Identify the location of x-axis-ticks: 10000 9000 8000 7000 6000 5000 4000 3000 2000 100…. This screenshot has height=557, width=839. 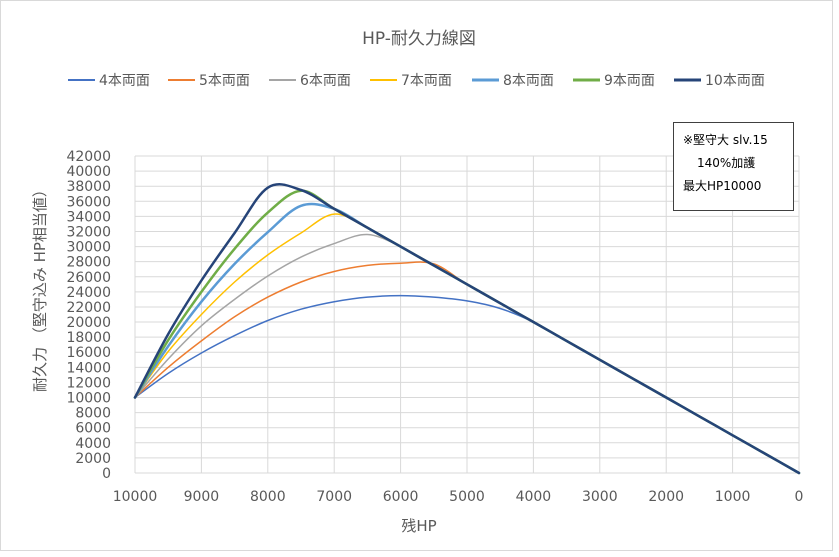
(458, 497).